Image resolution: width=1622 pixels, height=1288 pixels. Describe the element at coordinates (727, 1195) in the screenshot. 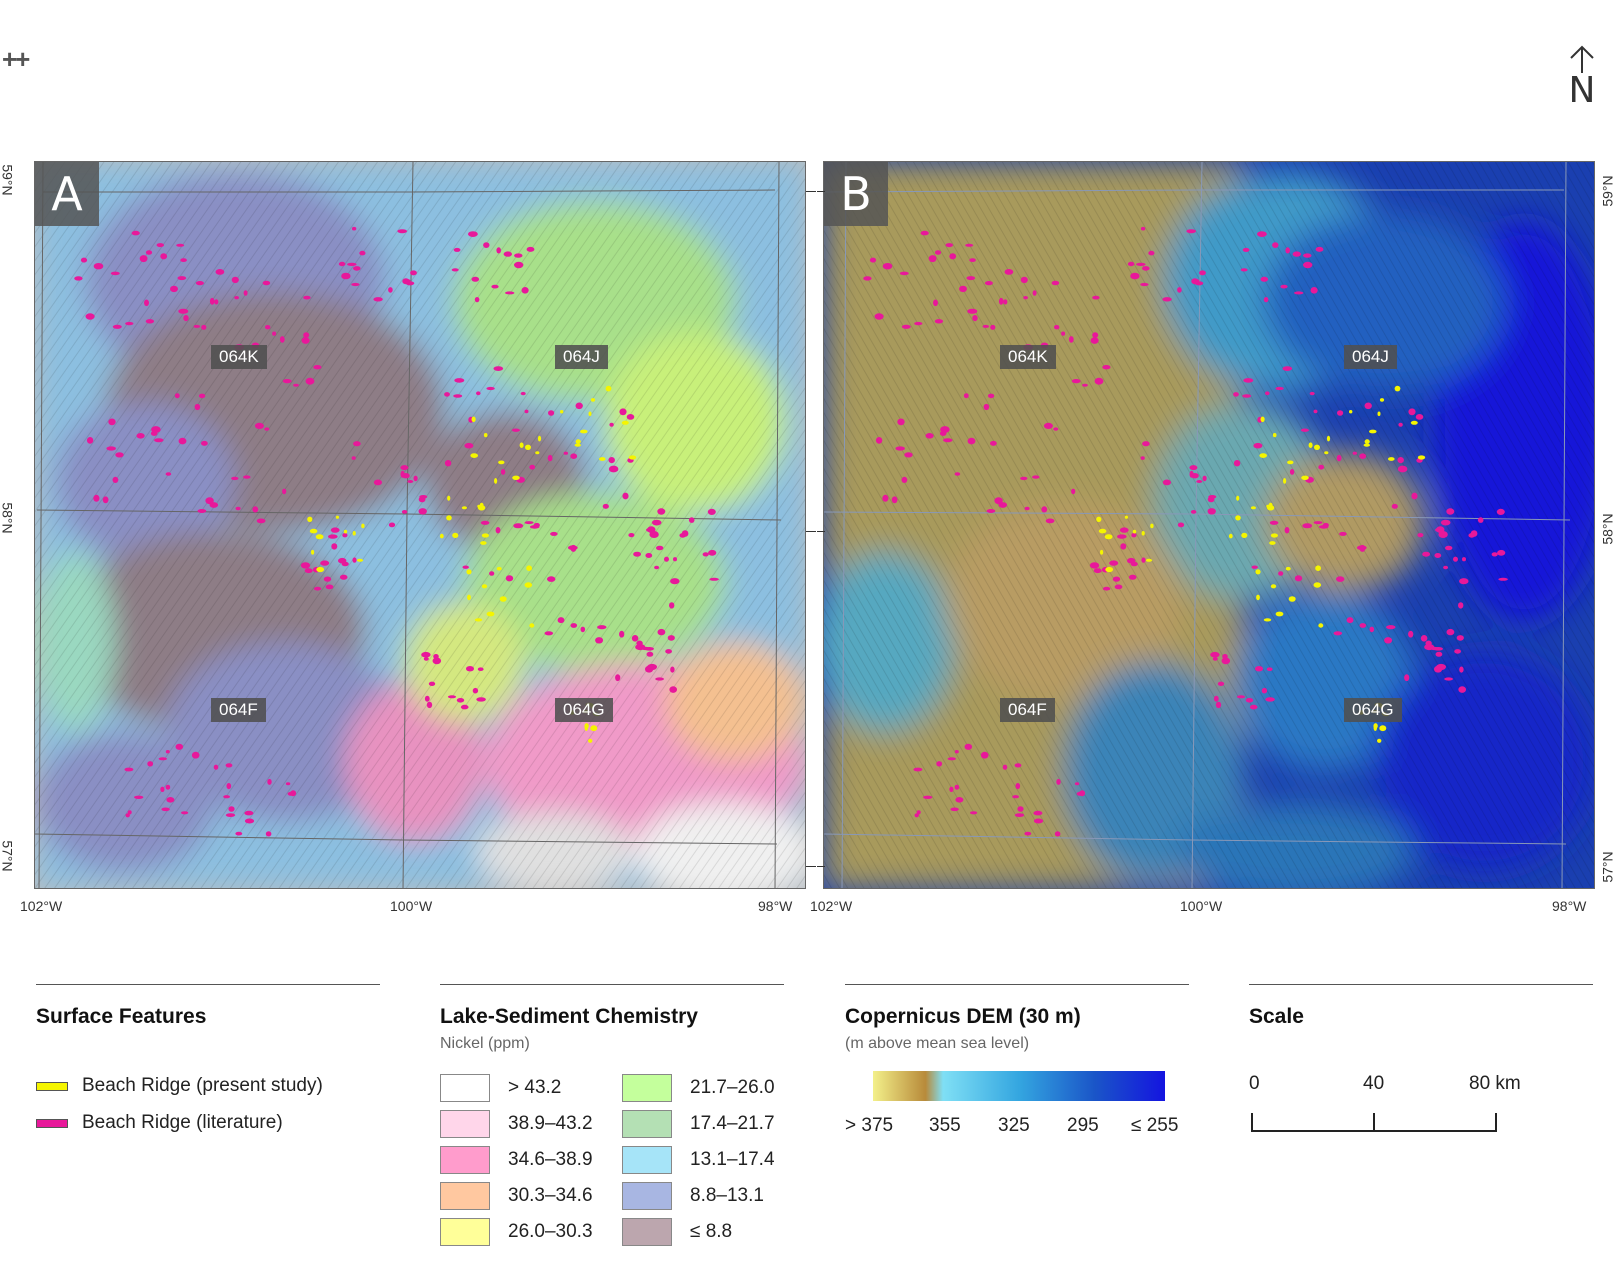

I see `legend-label: 8.8–13.1` at that location.